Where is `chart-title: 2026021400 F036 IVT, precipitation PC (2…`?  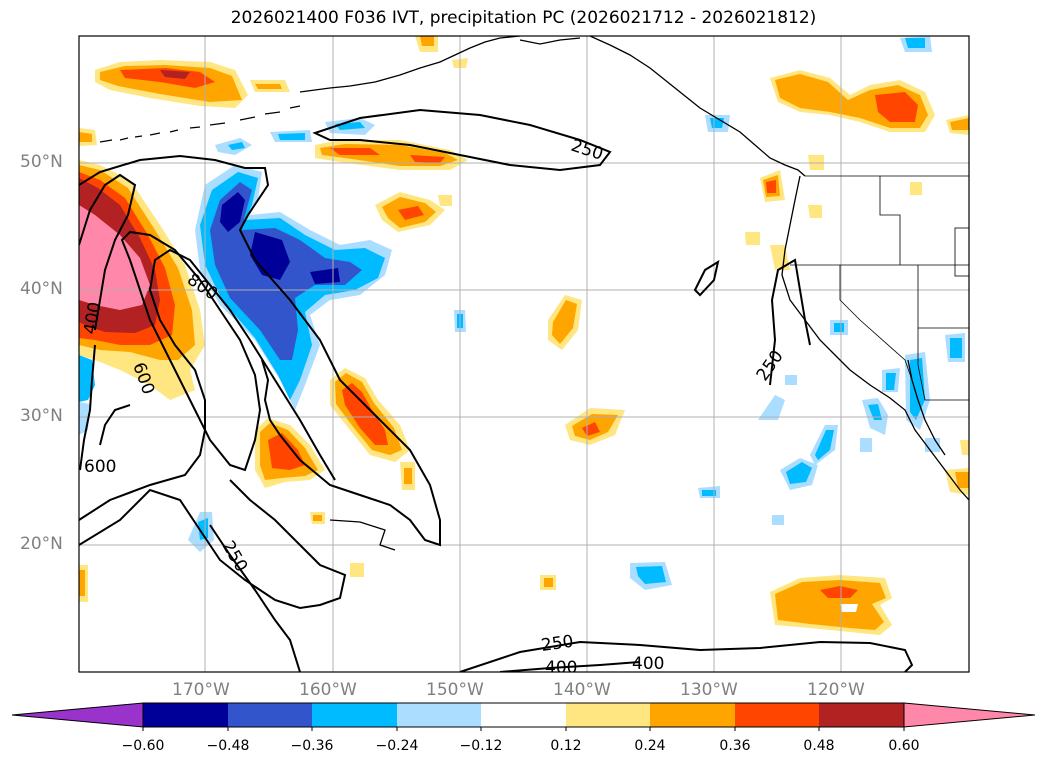 chart-title: 2026021400 F036 IVT, precipitation PC (2… is located at coordinates (523, 18).